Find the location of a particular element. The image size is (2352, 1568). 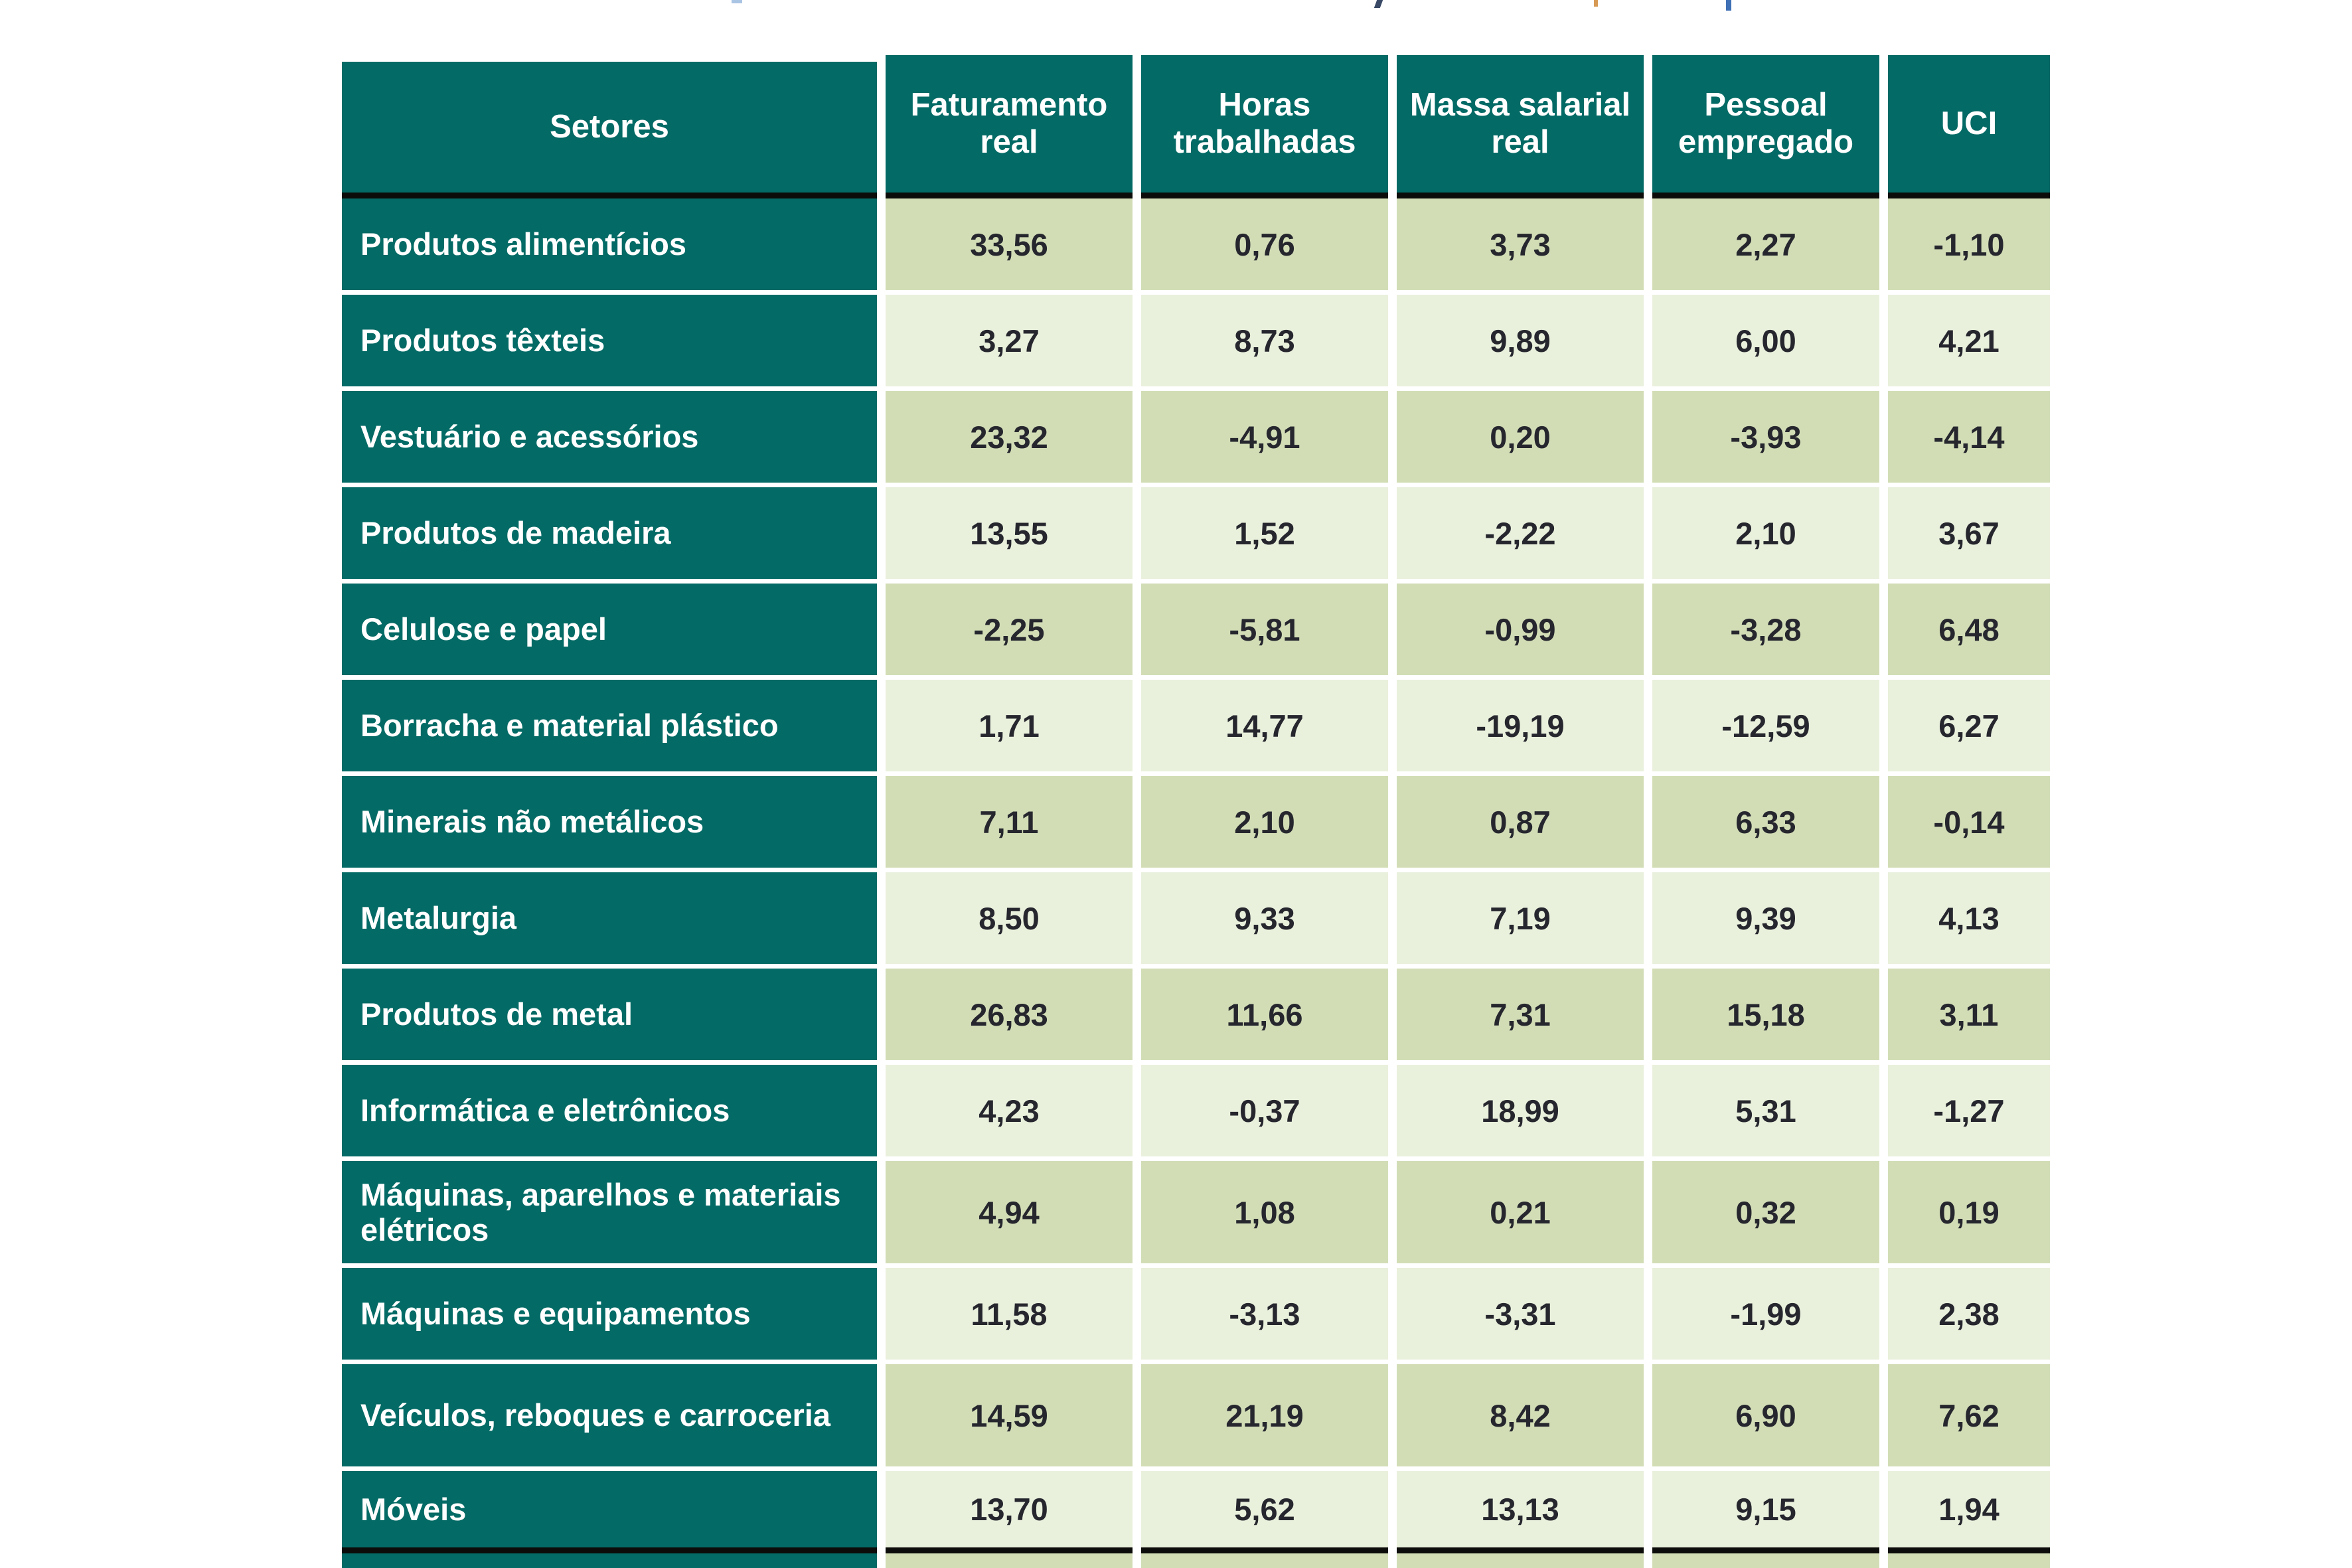

value-cell: 15,18 is located at coordinates (1765, 1017).